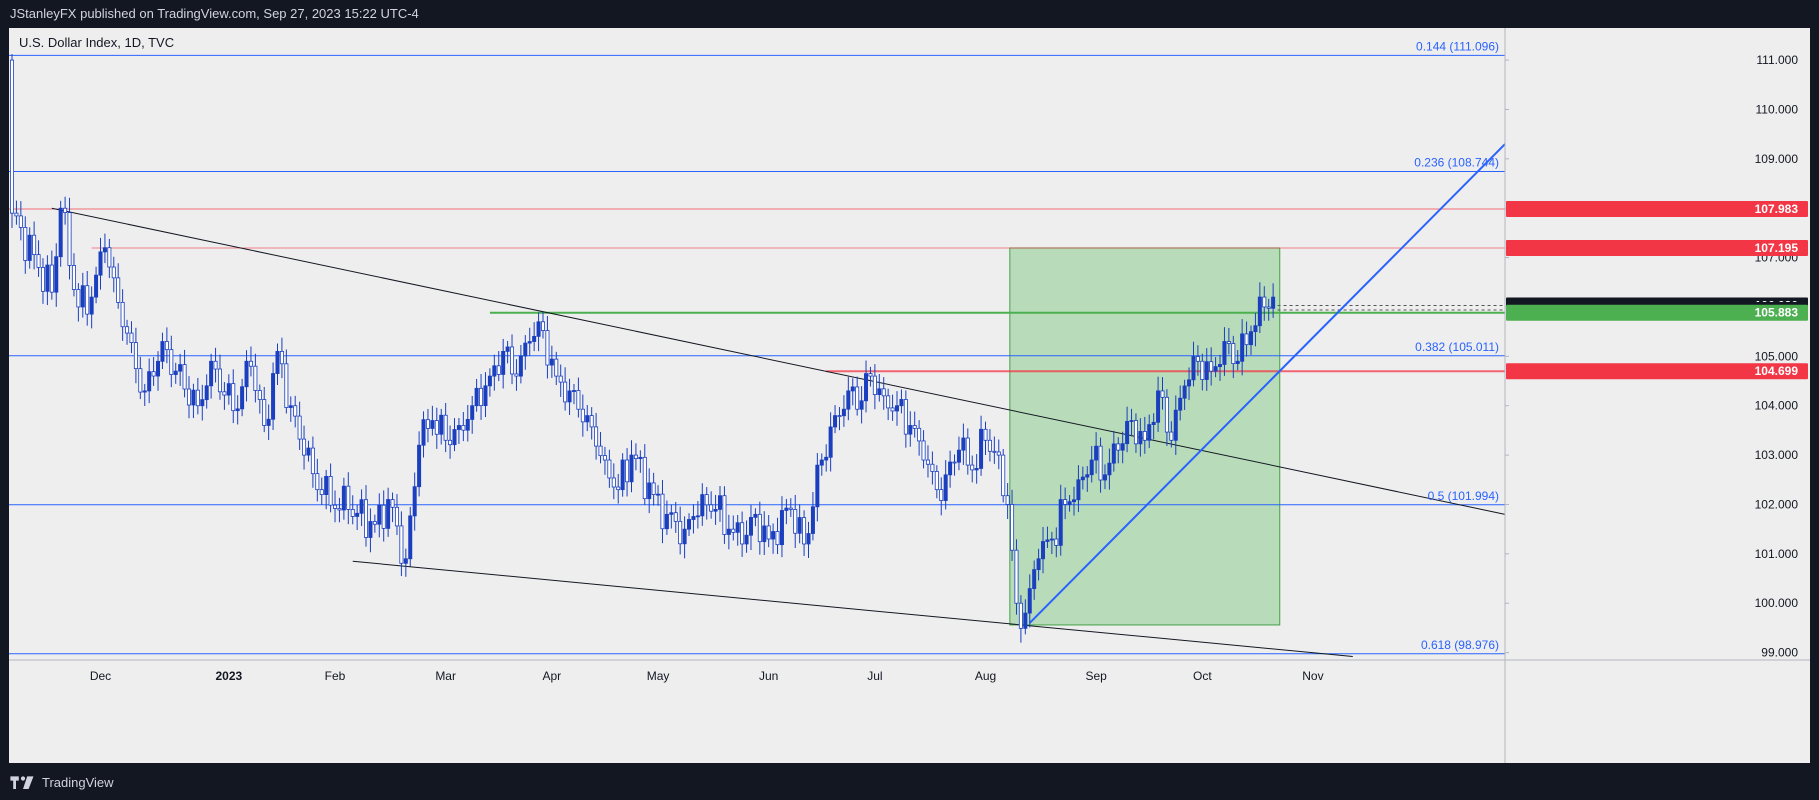 The height and width of the screenshot is (800, 1819). Describe the element at coordinates (1777, 60) in the screenshot. I see `price-tick-label: 111.000` at that location.